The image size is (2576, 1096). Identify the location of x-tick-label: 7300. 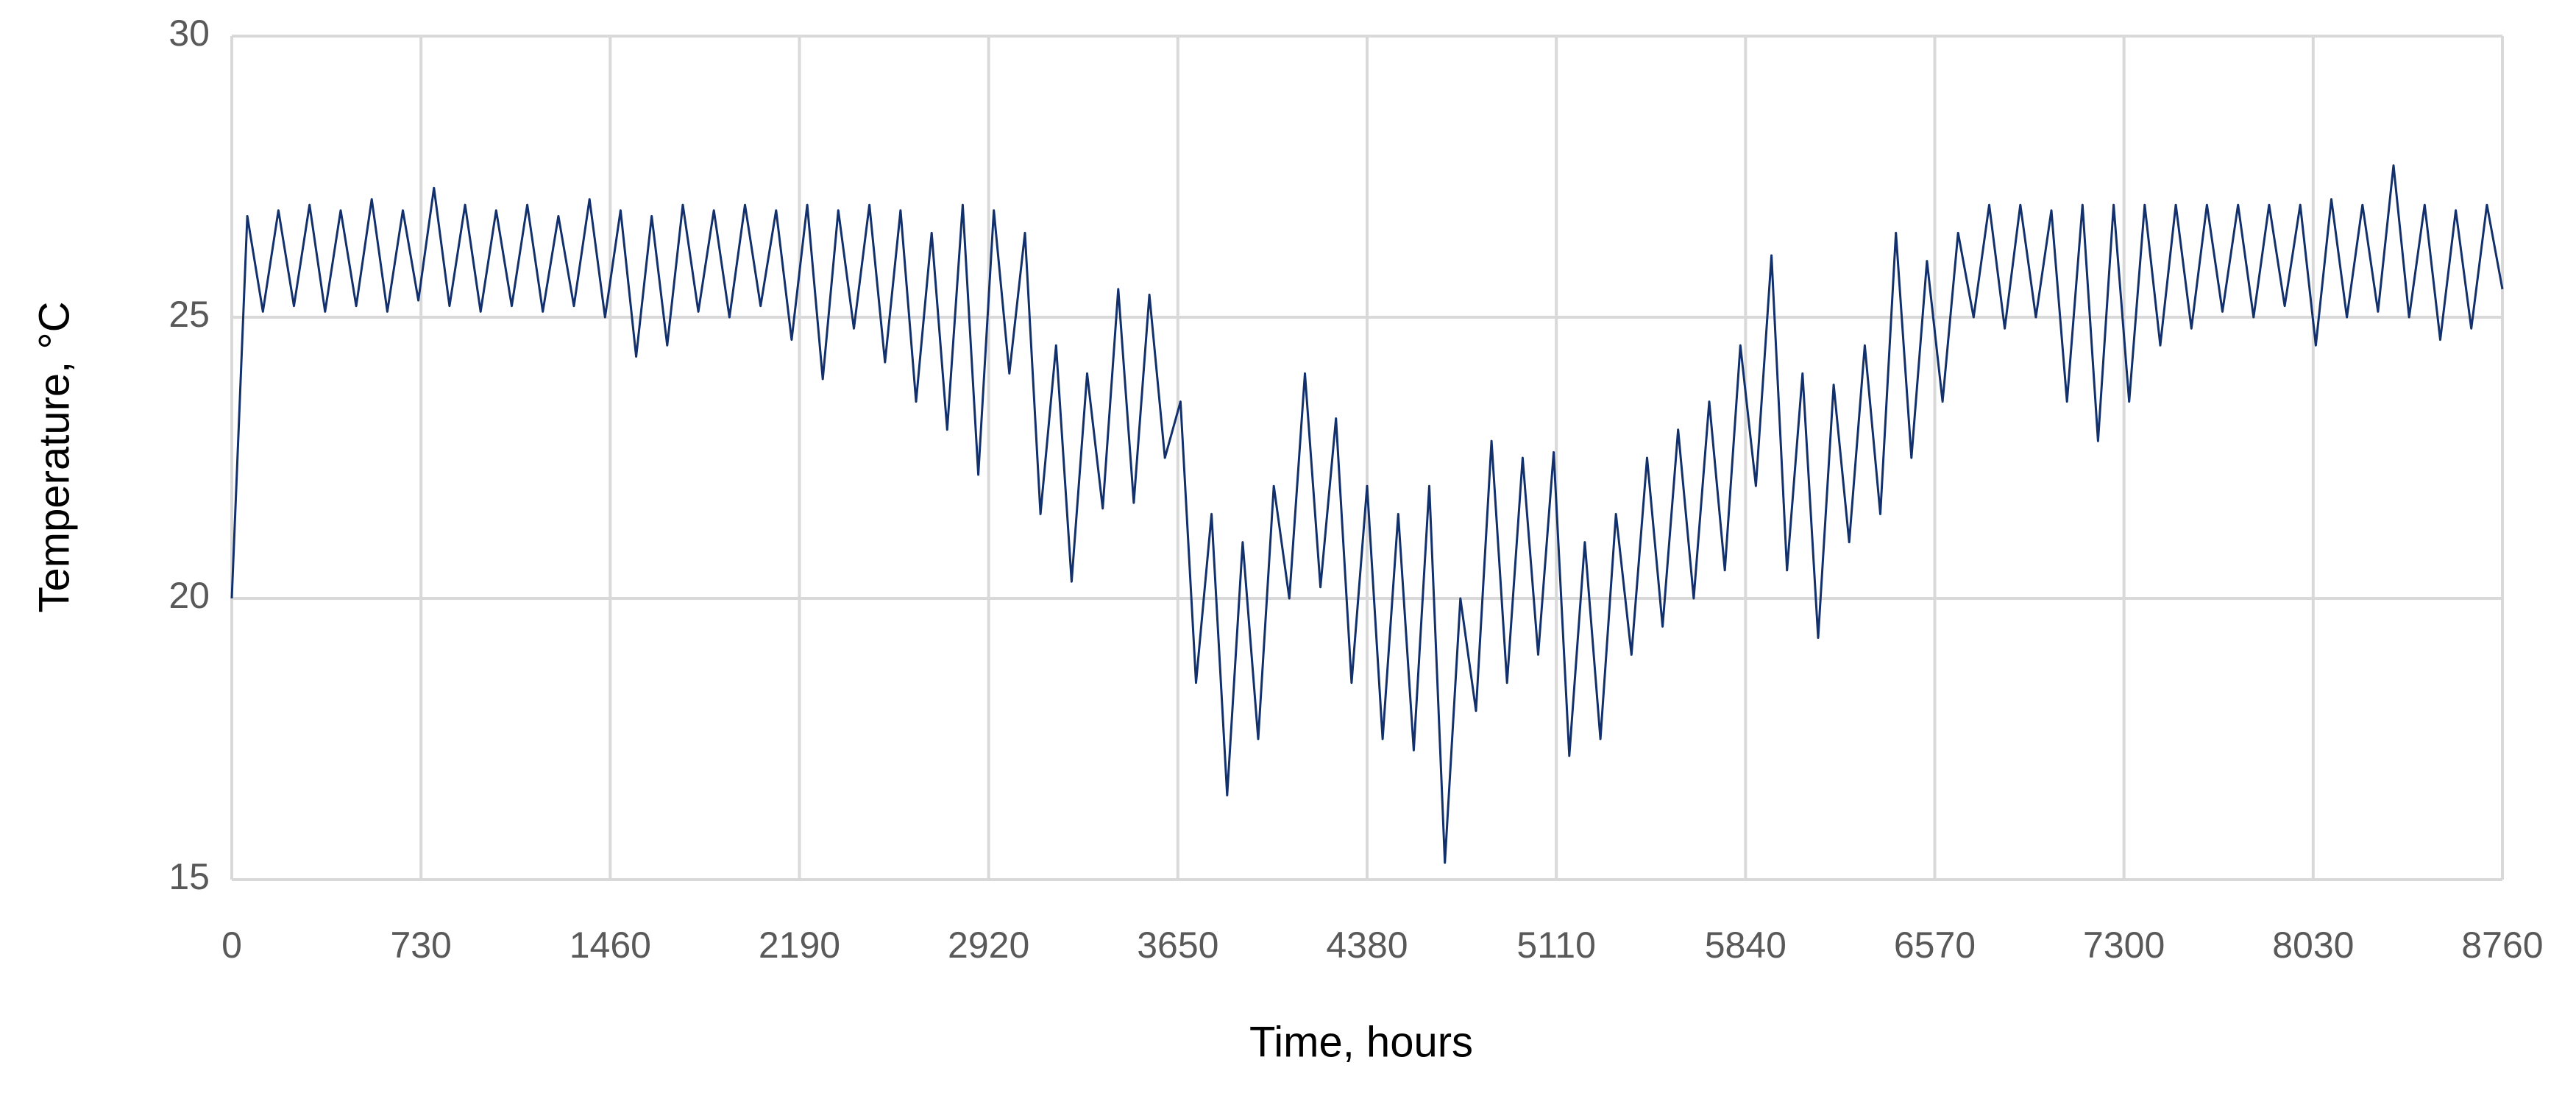
(2124, 945).